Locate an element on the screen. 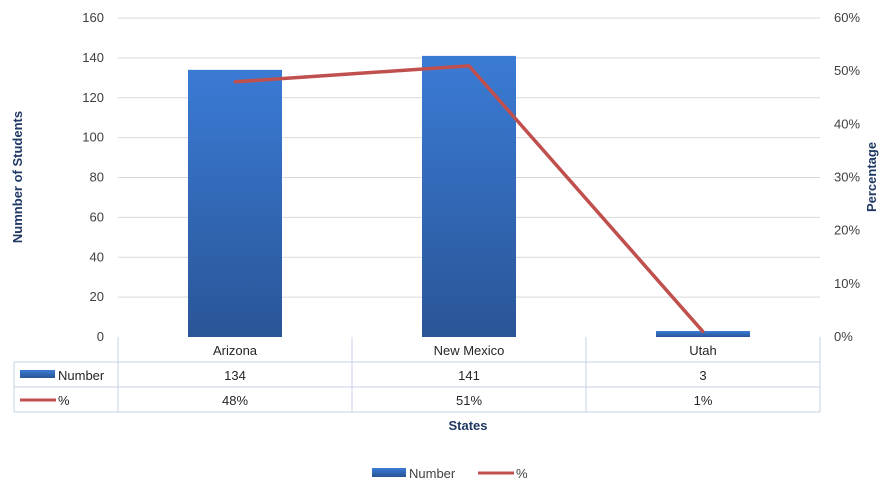 The image size is (884, 480). bar-new-mexico is located at coordinates (469, 196).